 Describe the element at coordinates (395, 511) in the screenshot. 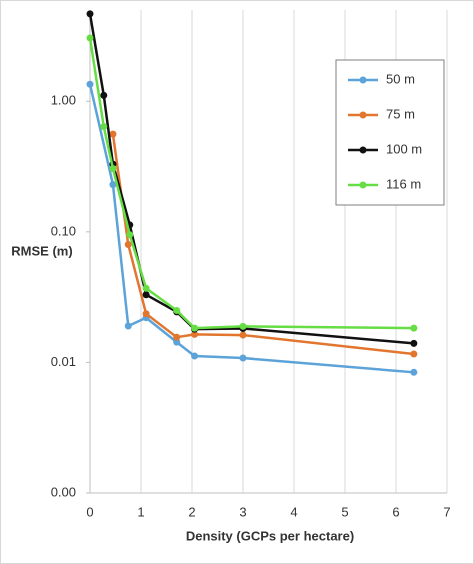

I see `x-tick-label: 6` at that location.